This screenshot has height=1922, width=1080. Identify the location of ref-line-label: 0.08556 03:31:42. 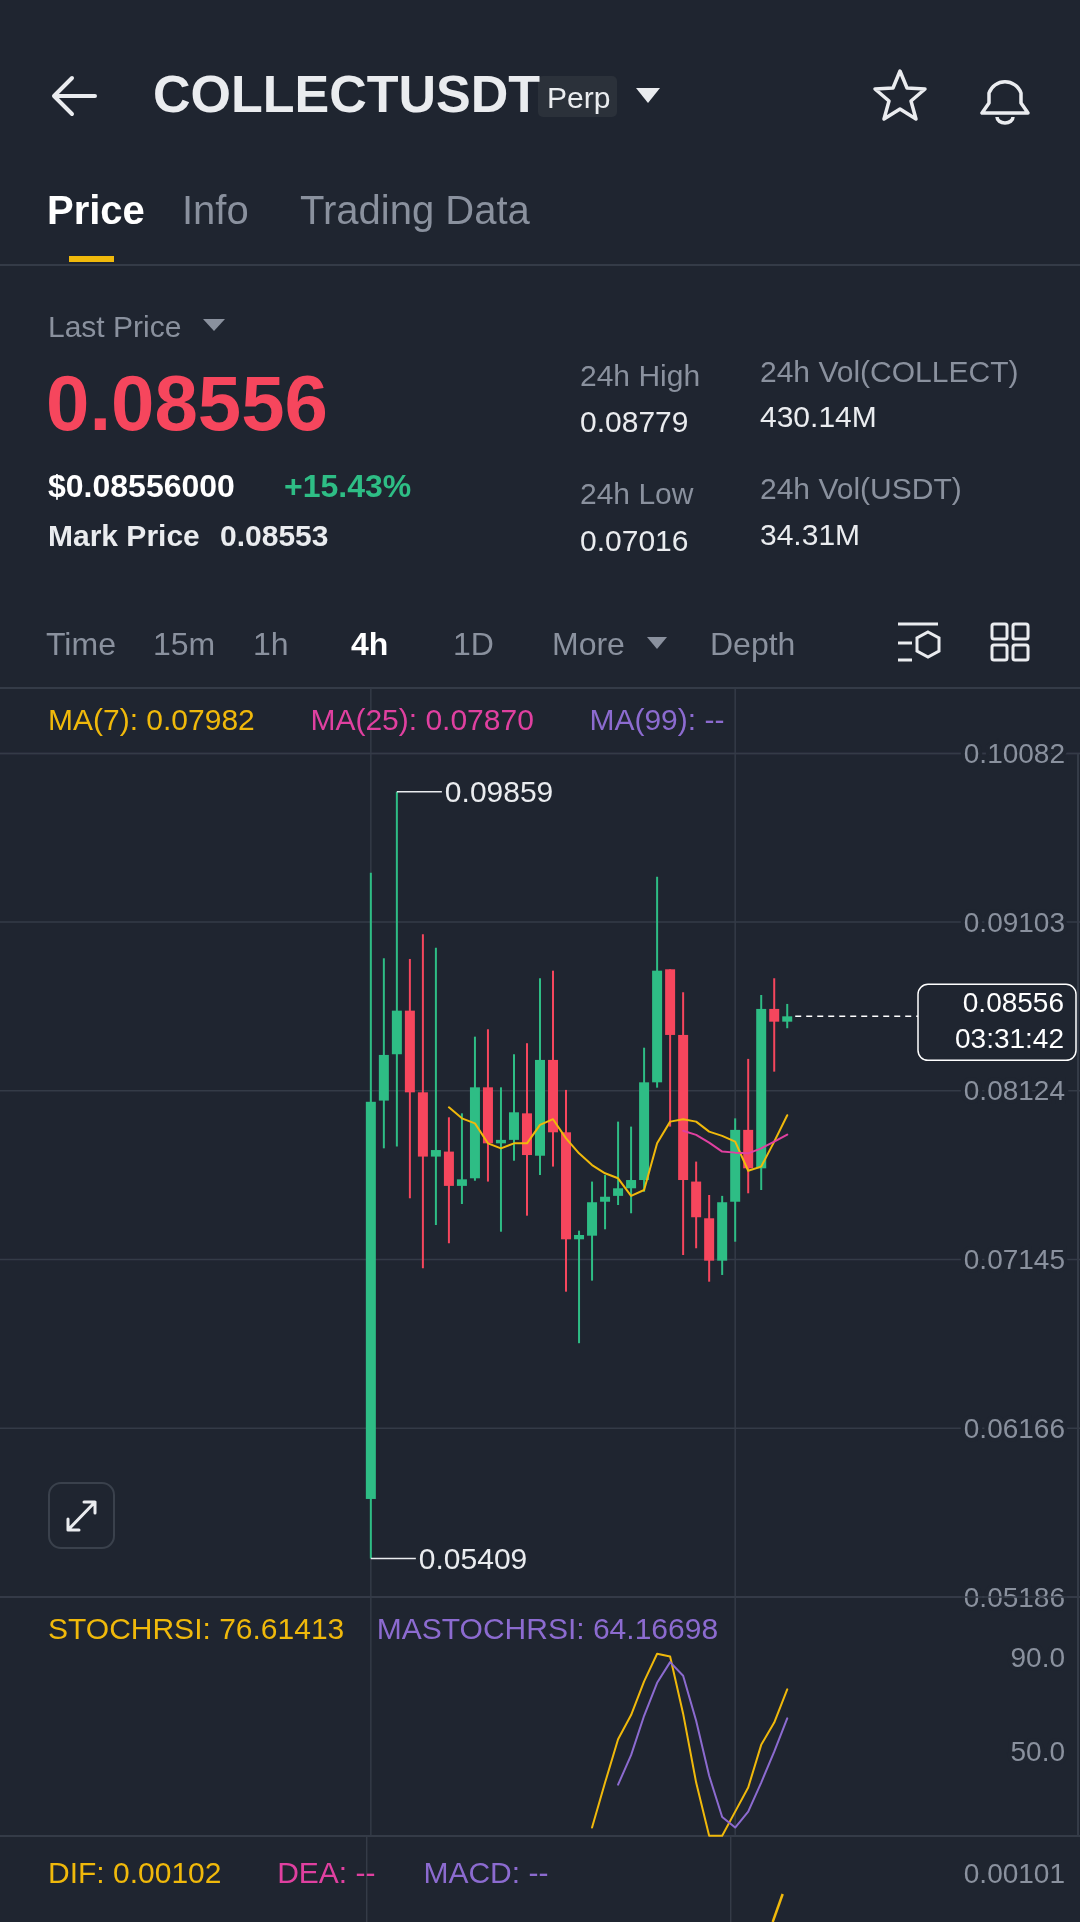
(1009, 1021).